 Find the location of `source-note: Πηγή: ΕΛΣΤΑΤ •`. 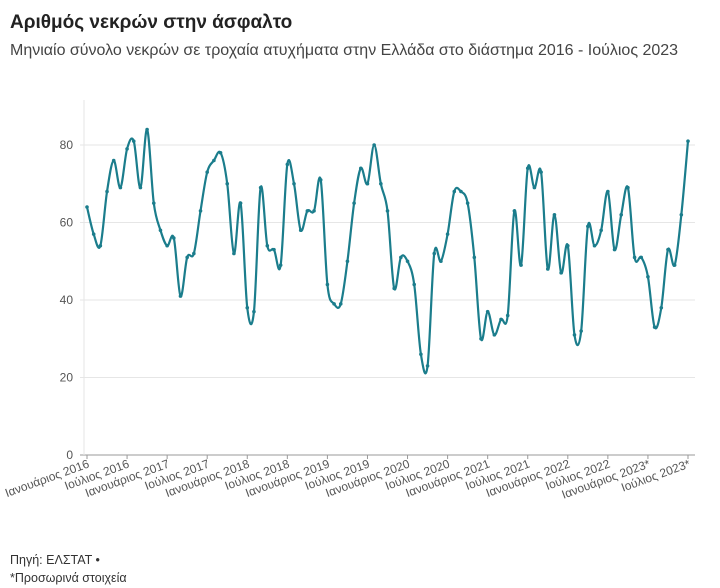

source-note: Πηγή: ΕΛΣΤΑΤ • is located at coordinates (55, 560).